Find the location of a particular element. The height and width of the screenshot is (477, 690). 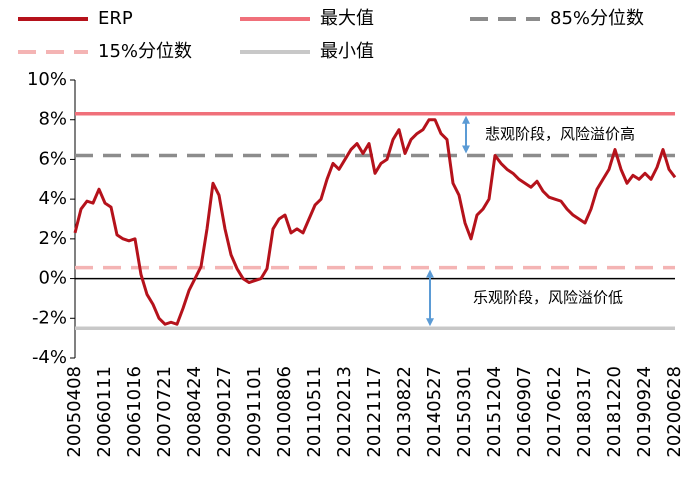

legend-label: 最小值 is located at coordinates (347, 51).